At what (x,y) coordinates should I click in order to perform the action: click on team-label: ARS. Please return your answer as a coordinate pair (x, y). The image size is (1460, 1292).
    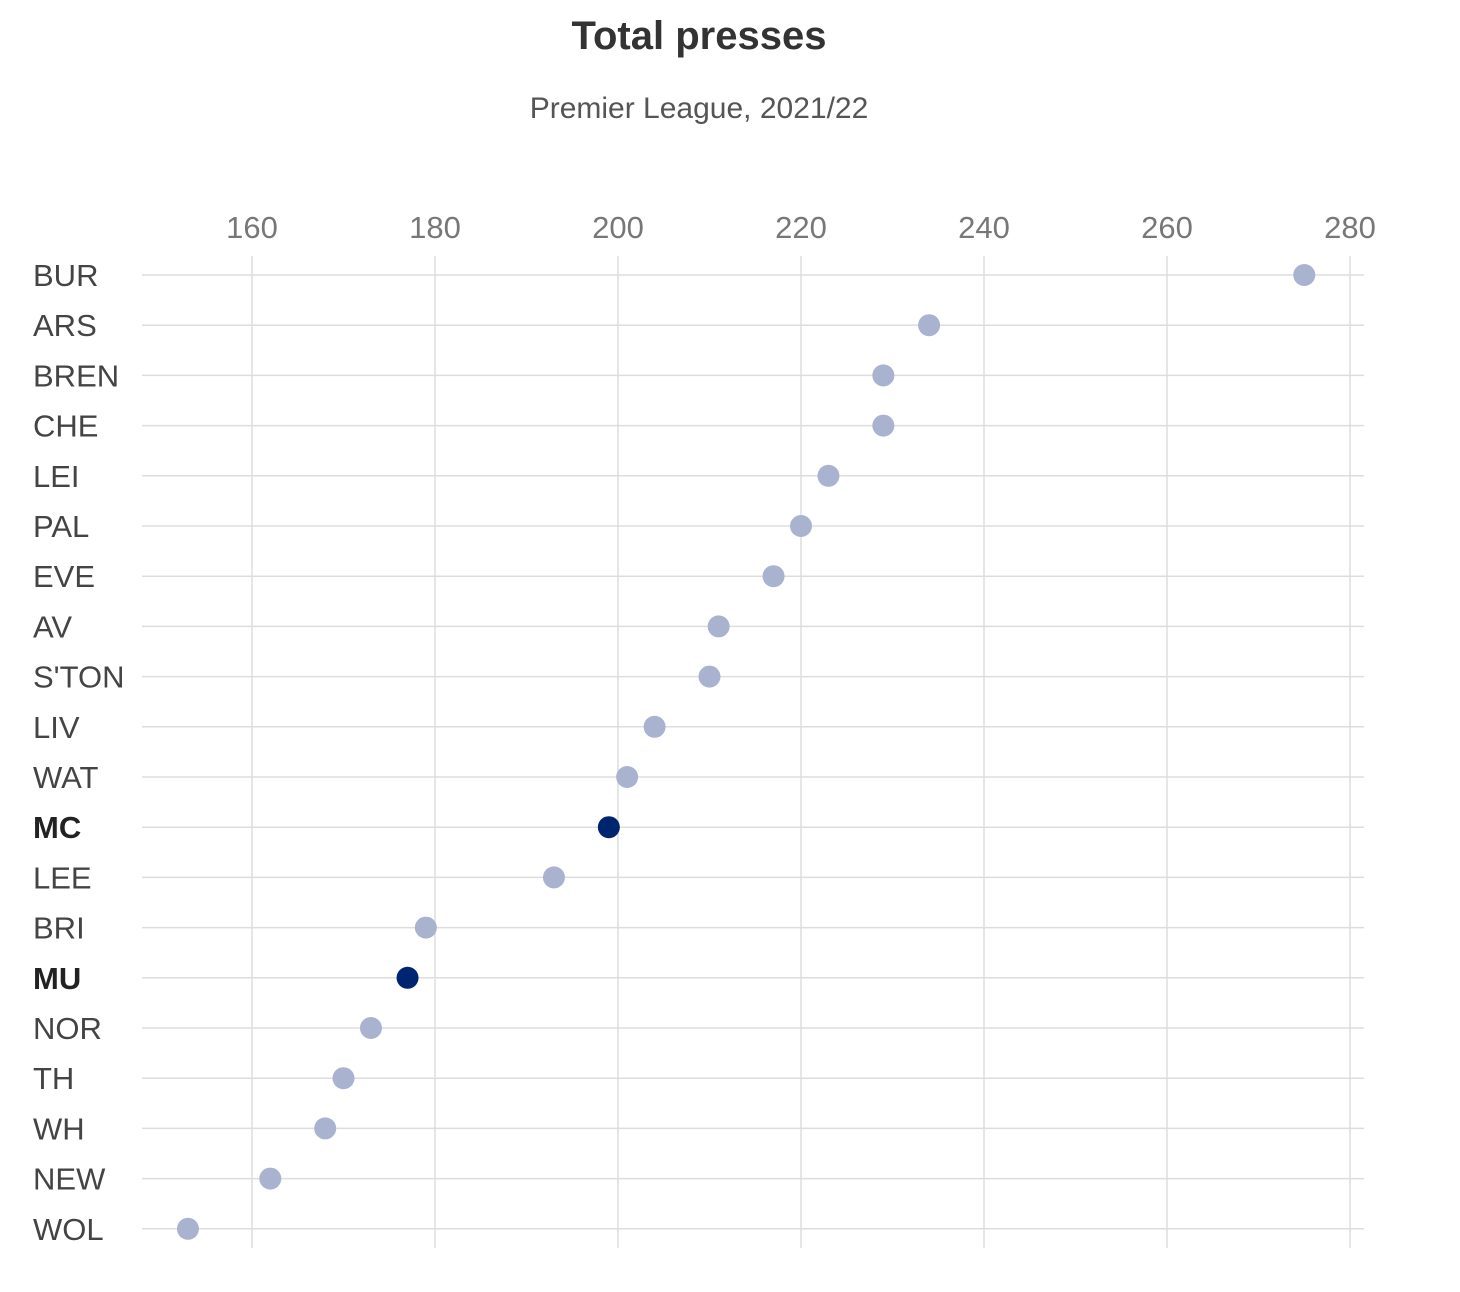
    Looking at the image, I should click on (65, 325).